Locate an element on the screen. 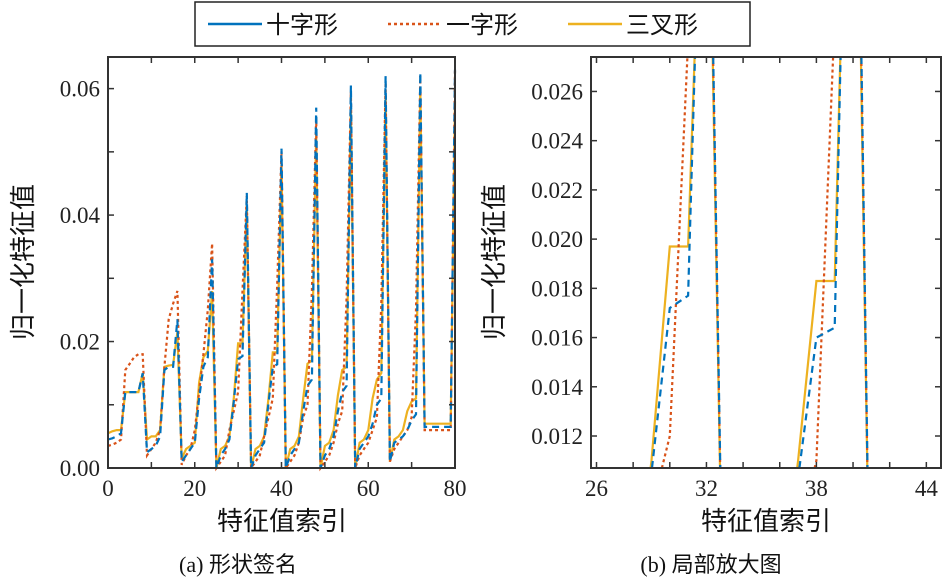  x-tick-label: 20 is located at coordinates (194, 488).